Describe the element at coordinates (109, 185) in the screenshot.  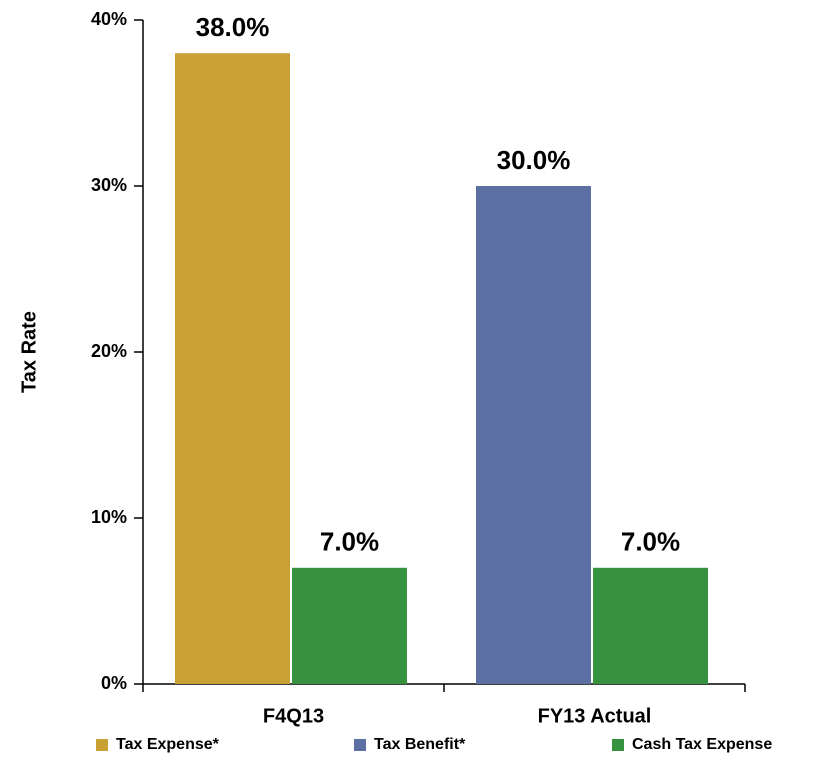
I see `y-tick-label: 30%` at that location.